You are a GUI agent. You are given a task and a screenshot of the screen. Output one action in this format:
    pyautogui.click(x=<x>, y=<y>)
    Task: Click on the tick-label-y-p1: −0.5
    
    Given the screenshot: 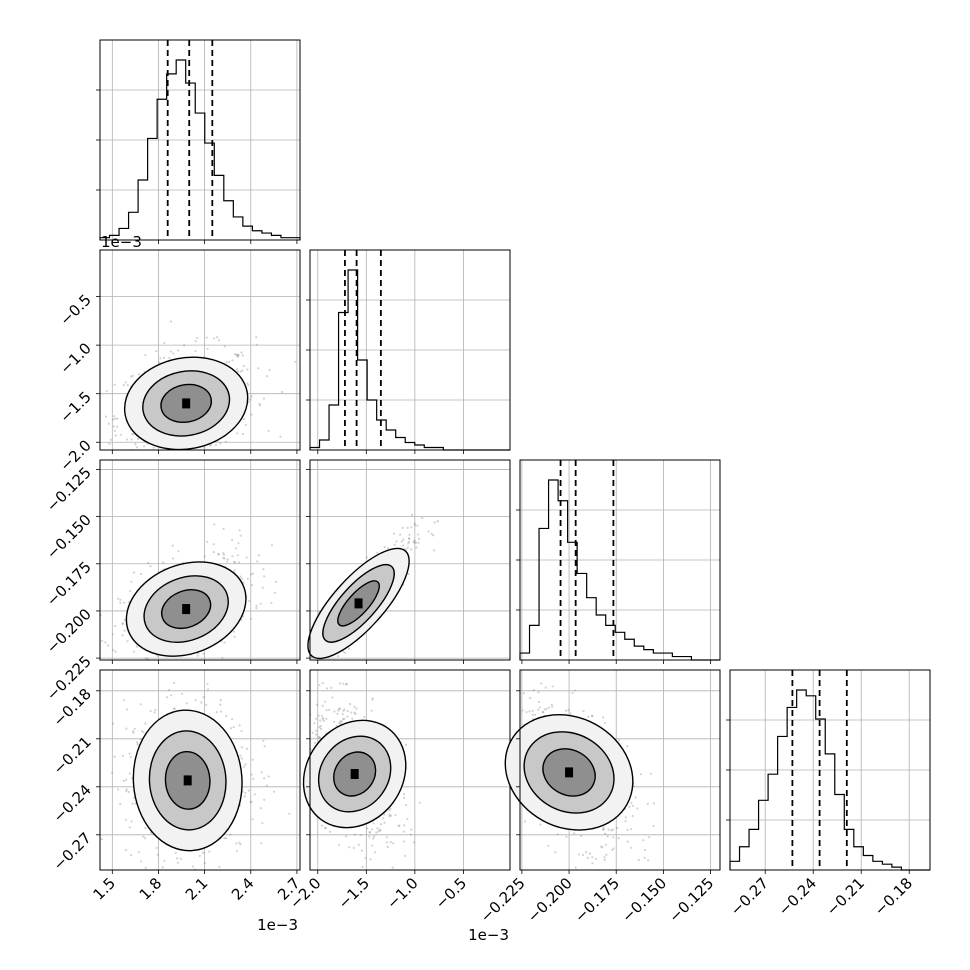 What is the action you would take?
    pyautogui.click(x=75, y=310)
    